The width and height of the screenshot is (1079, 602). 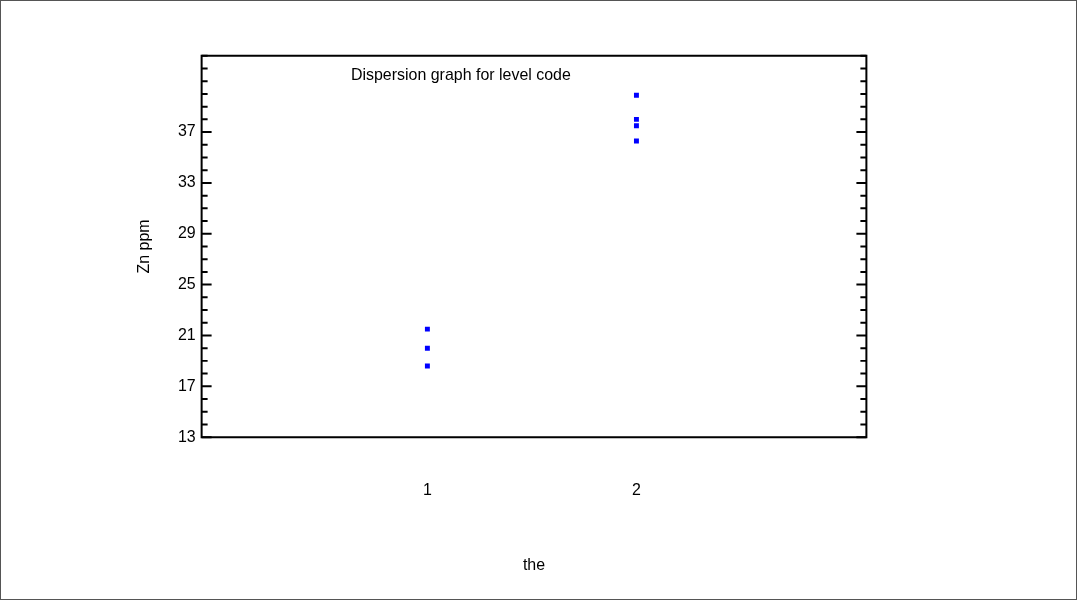 What do you see at coordinates (186, 334) in the screenshot?
I see `y-tick-label: 21` at bounding box center [186, 334].